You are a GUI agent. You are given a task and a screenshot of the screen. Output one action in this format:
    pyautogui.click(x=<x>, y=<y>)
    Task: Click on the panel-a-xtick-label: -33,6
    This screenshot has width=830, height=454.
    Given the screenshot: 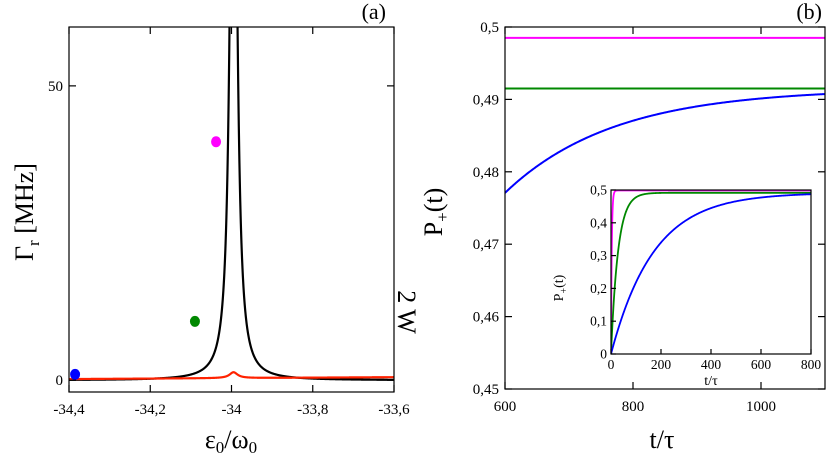 What is the action you would take?
    pyautogui.click(x=394, y=410)
    